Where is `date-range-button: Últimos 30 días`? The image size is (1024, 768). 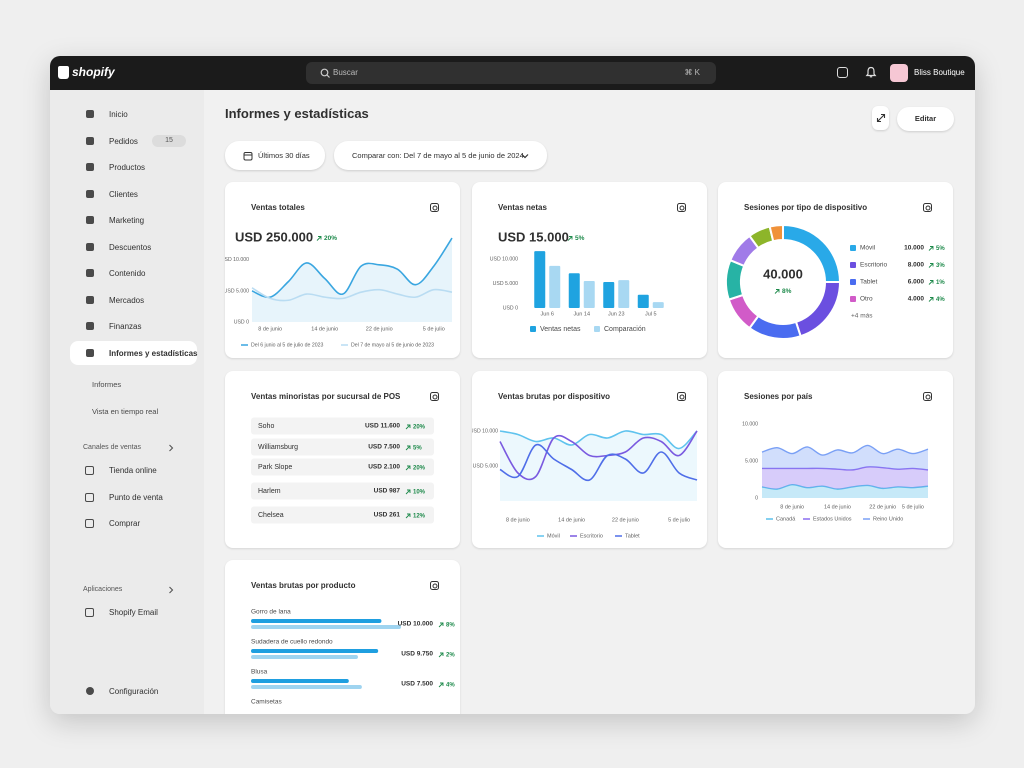
date-range-button: Últimos 30 días is located at coordinates (275, 155).